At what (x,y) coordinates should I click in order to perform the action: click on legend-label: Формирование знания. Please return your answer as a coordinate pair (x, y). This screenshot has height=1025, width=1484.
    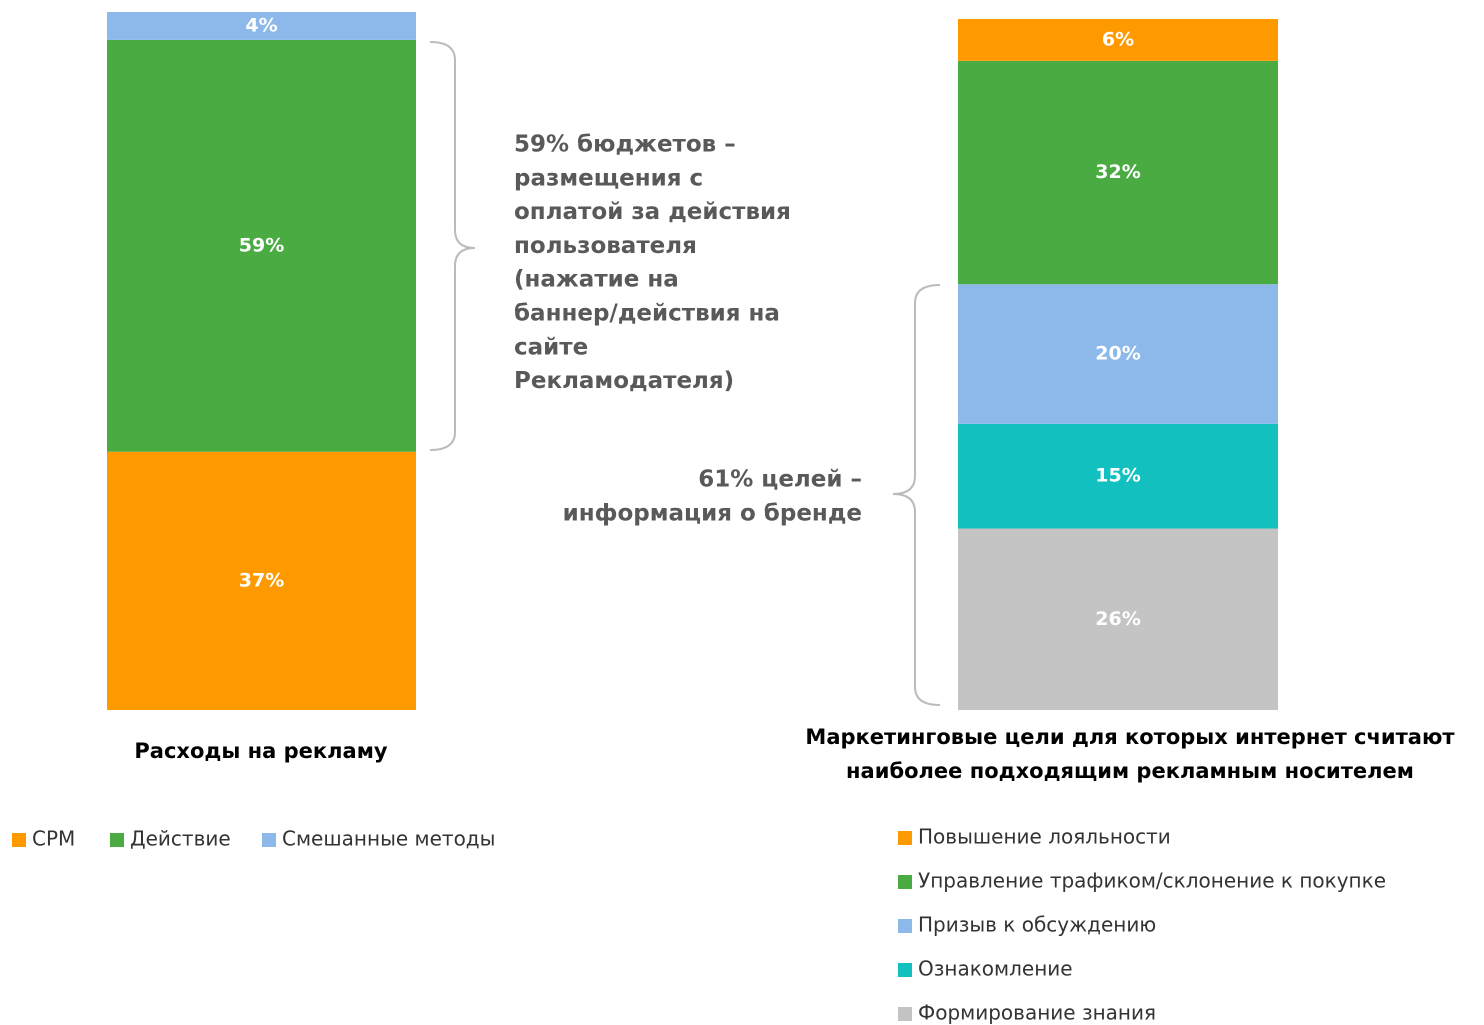
    Looking at the image, I should click on (1037, 1013).